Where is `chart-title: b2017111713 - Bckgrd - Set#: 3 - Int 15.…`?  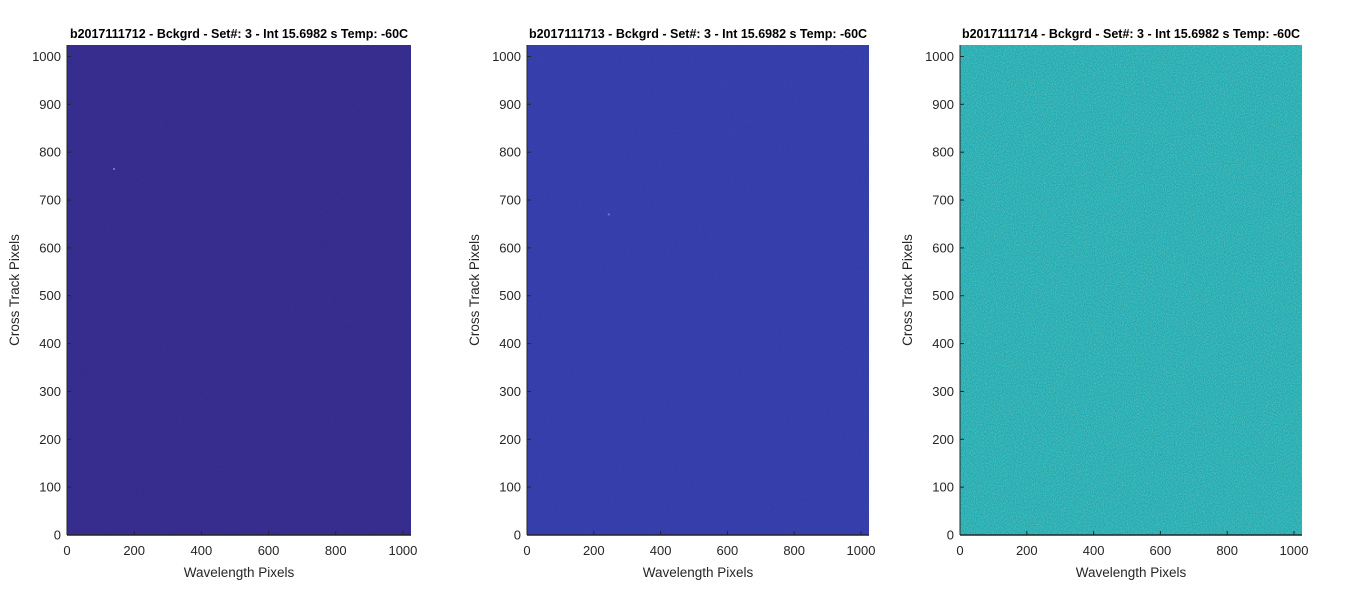 chart-title: b2017111713 - Bckgrd - Set#: 3 - Int 15.… is located at coordinates (698, 34).